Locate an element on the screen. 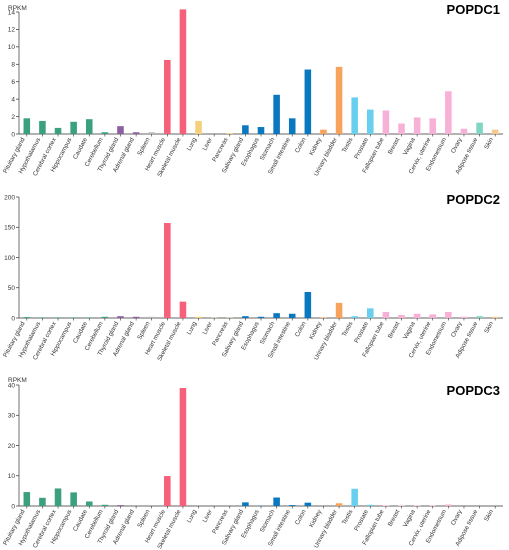  y-tick-label: 150 is located at coordinates (9, 228).